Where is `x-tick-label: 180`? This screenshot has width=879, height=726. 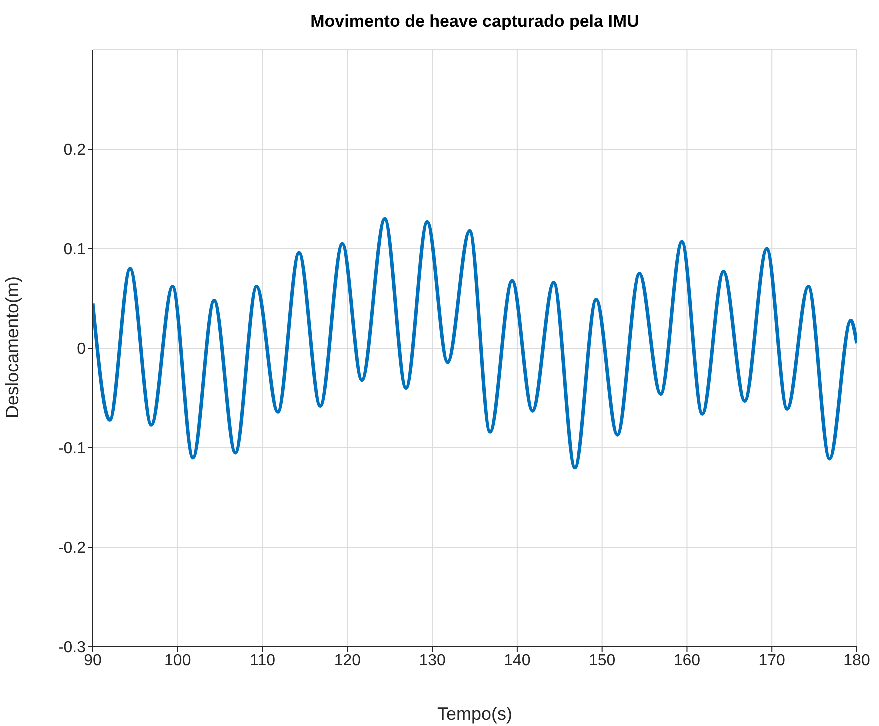 x-tick-label: 180 is located at coordinates (857, 661).